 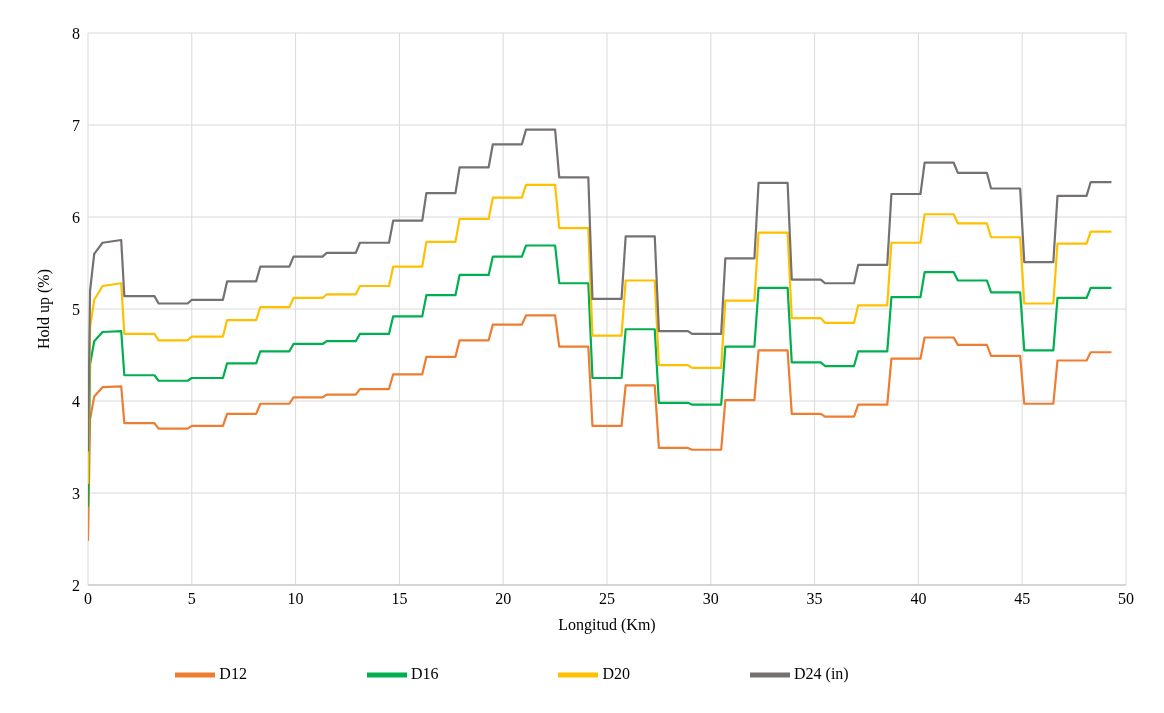 I want to click on y-tick-label: 6, so click(x=76, y=217).